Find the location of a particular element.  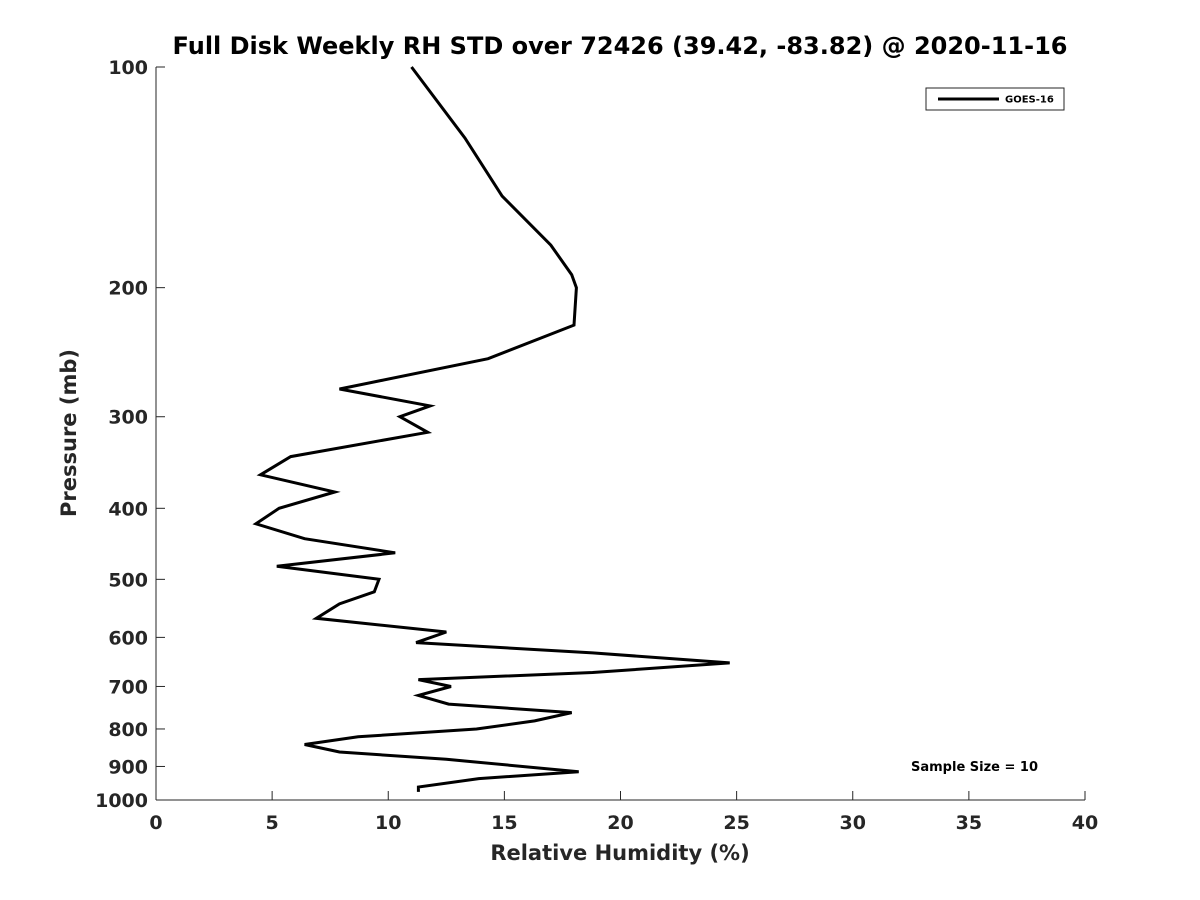

sample-size-annotation: Sample Size = 10 is located at coordinates (974, 767).